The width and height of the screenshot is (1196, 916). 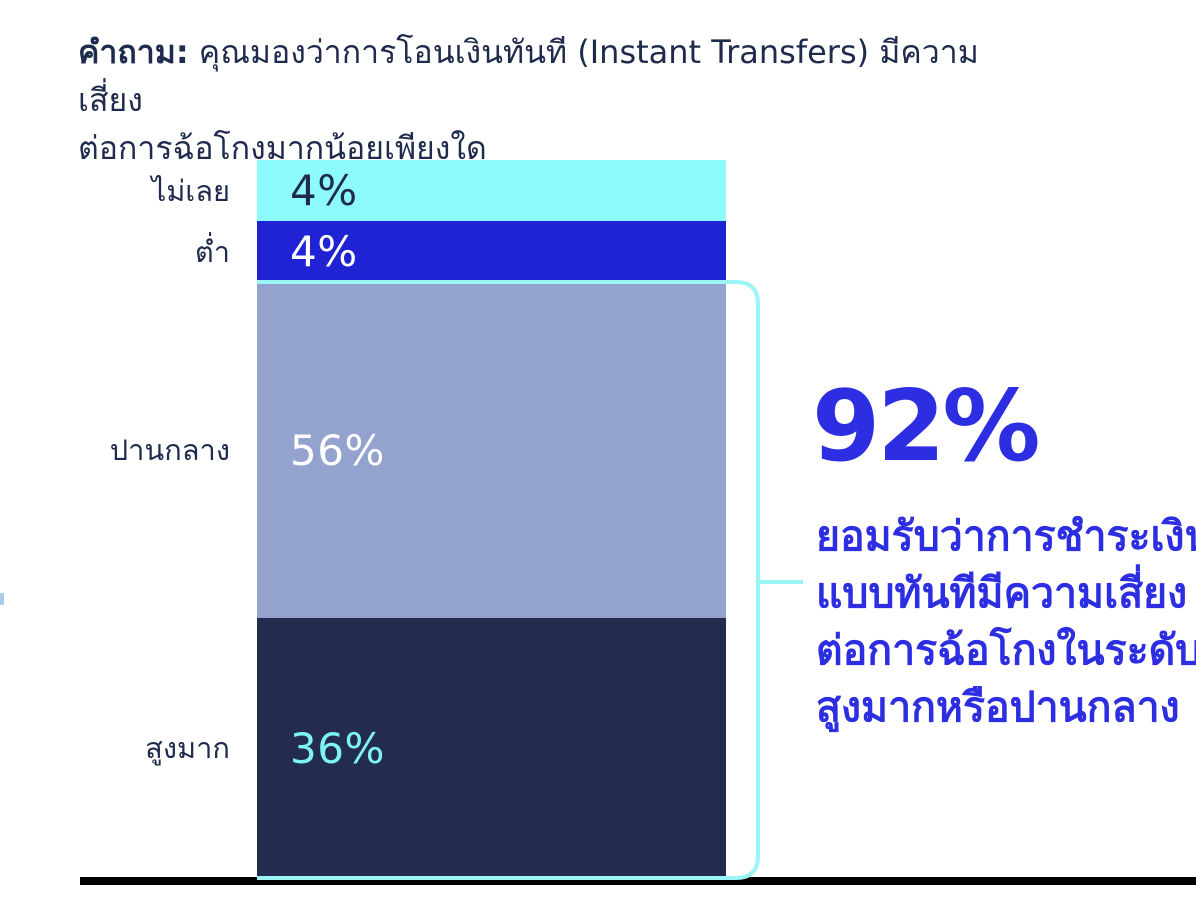 What do you see at coordinates (998, 707) in the screenshot?
I see `annotation-text-line: สูงมากหรือปานกลาง` at bounding box center [998, 707].